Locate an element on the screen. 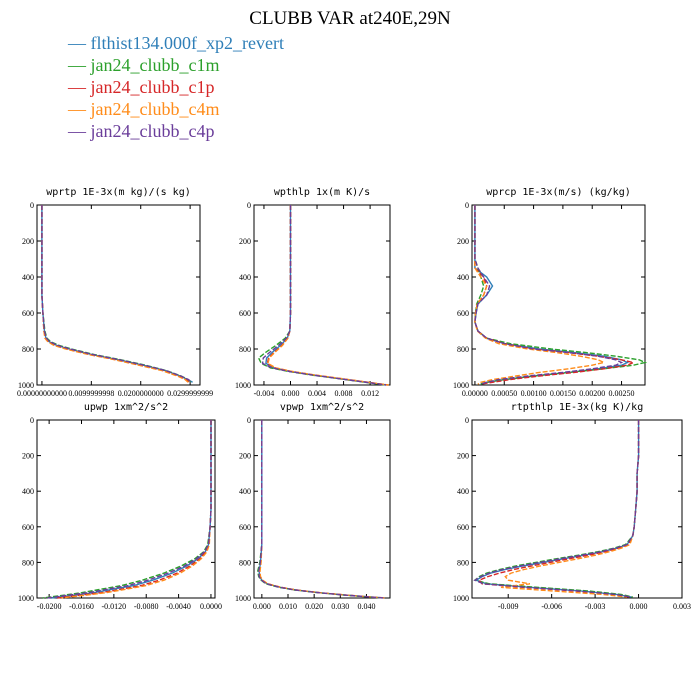 This screenshot has width=700, height=700. x-tick-label: 0.010 is located at coordinates (288, 606).